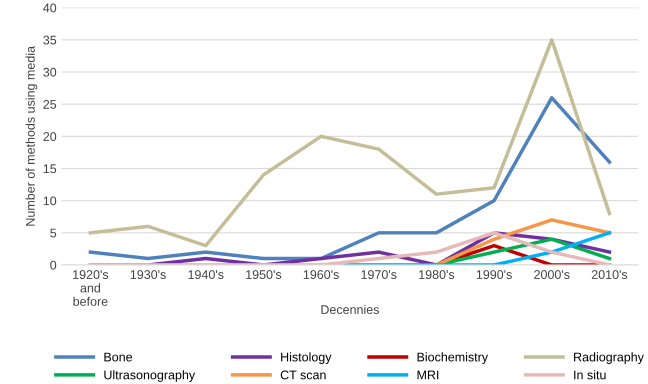 This screenshot has height=384, width=648. What do you see at coordinates (350, 309) in the screenshot?
I see `x-axis-title: Decennies` at bounding box center [350, 309].